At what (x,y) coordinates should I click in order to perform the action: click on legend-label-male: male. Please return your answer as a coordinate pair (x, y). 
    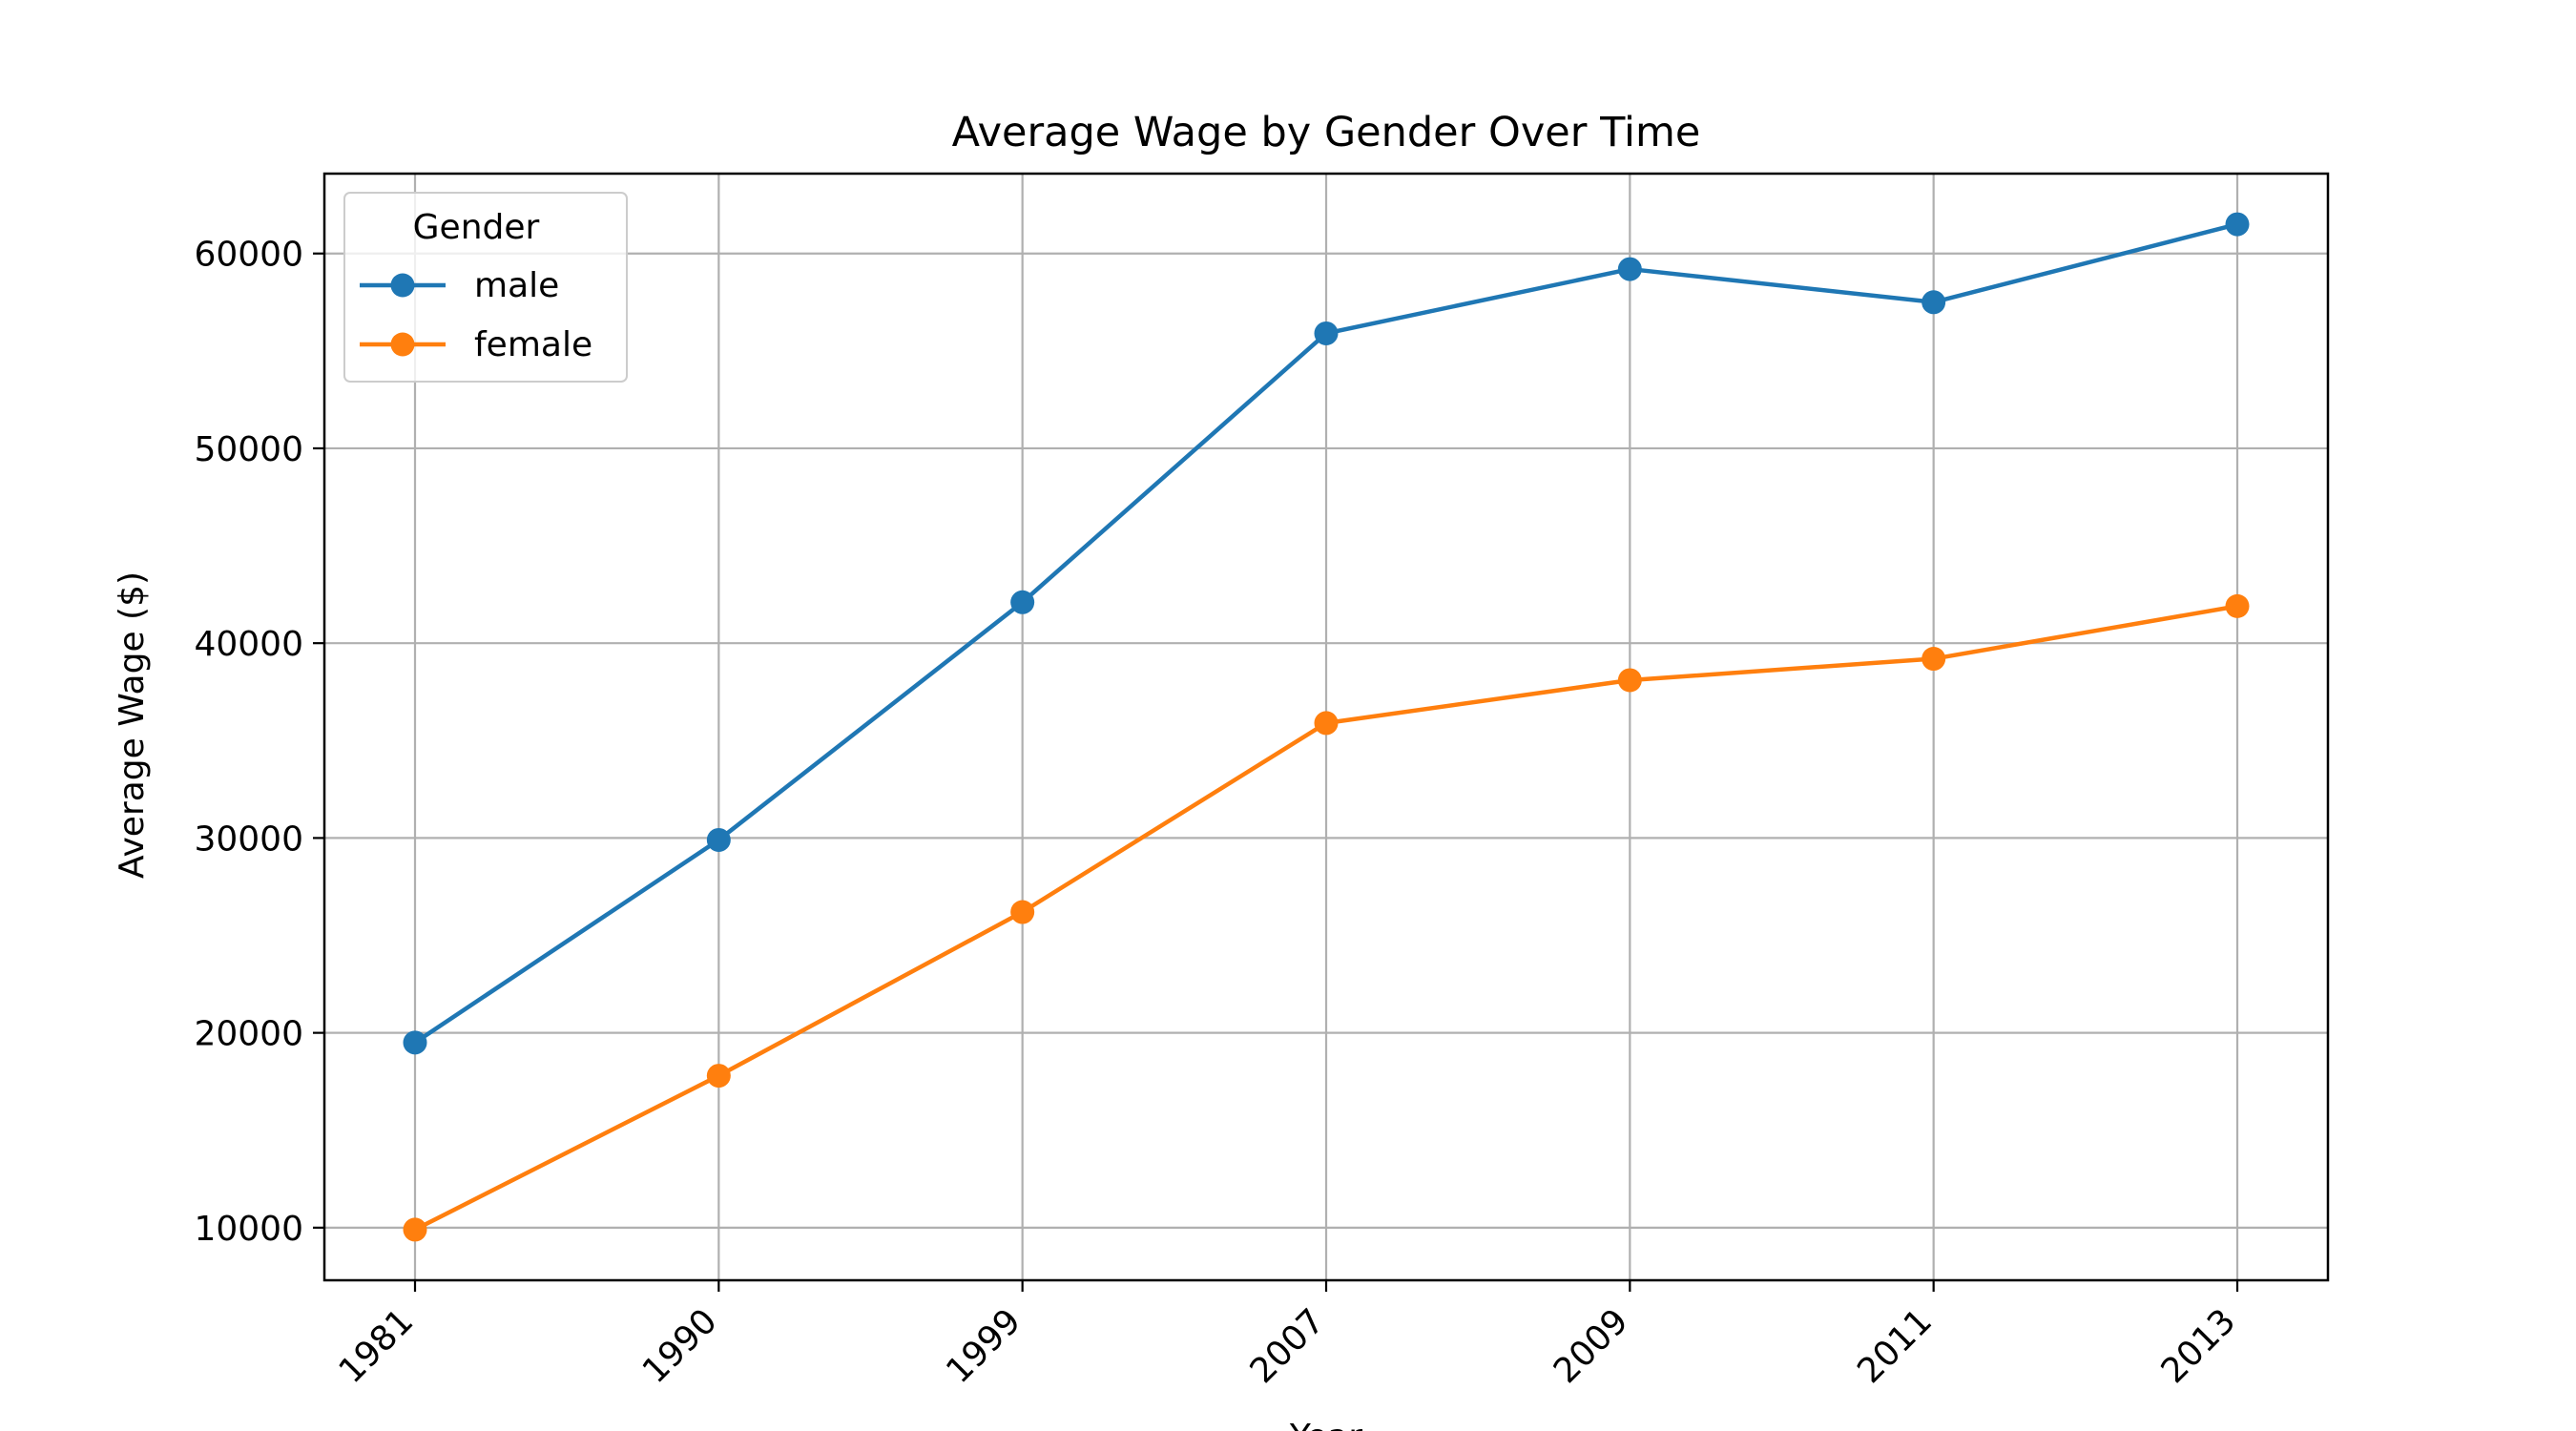
    Looking at the image, I should click on (516, 285).